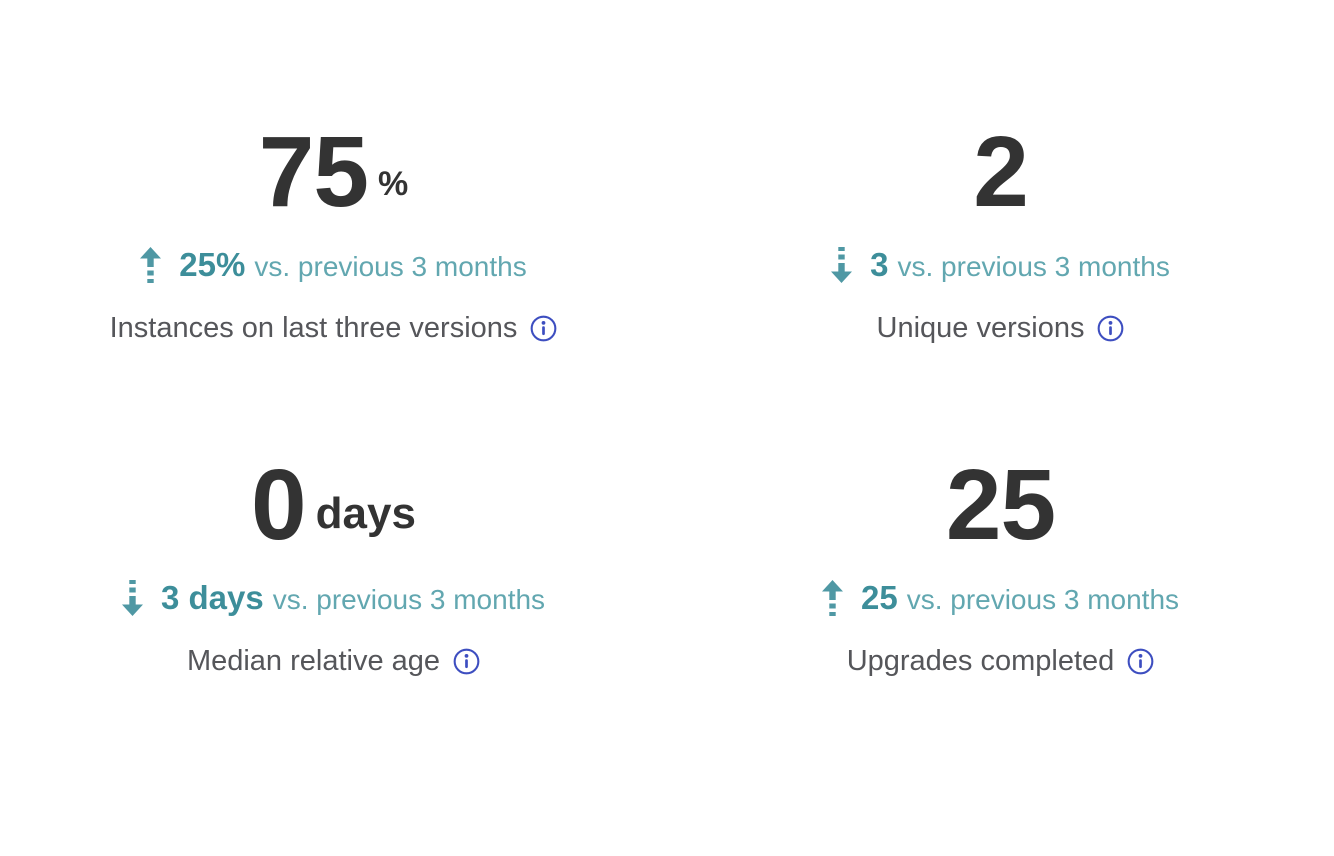 This screenshot has width=1334, height=856. I want to click on trend-row: 25% vs. previous 3 months, so click(333, 265).